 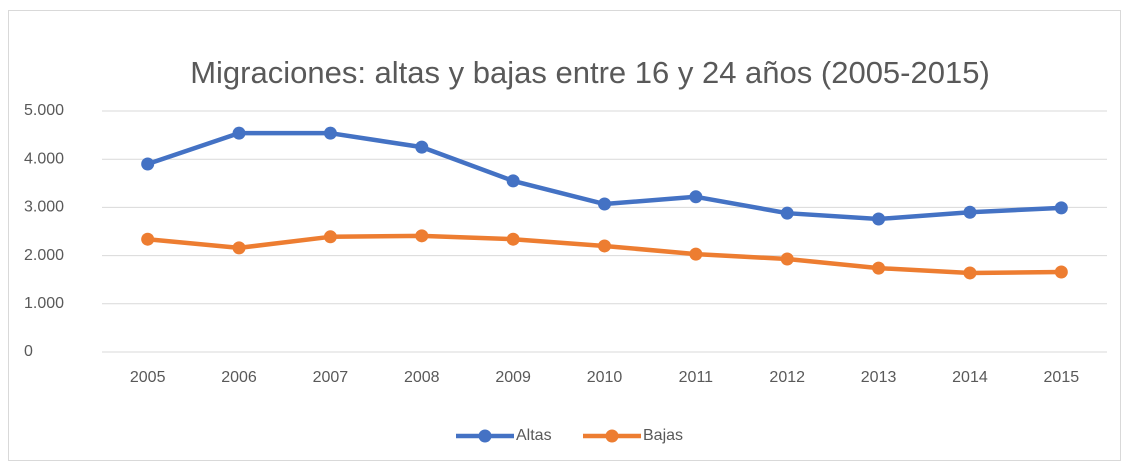 What do you see at coordinates (239, 377) in the screenshot?
I see `x-tick-label: 2006` at bounding box center [239, 377].